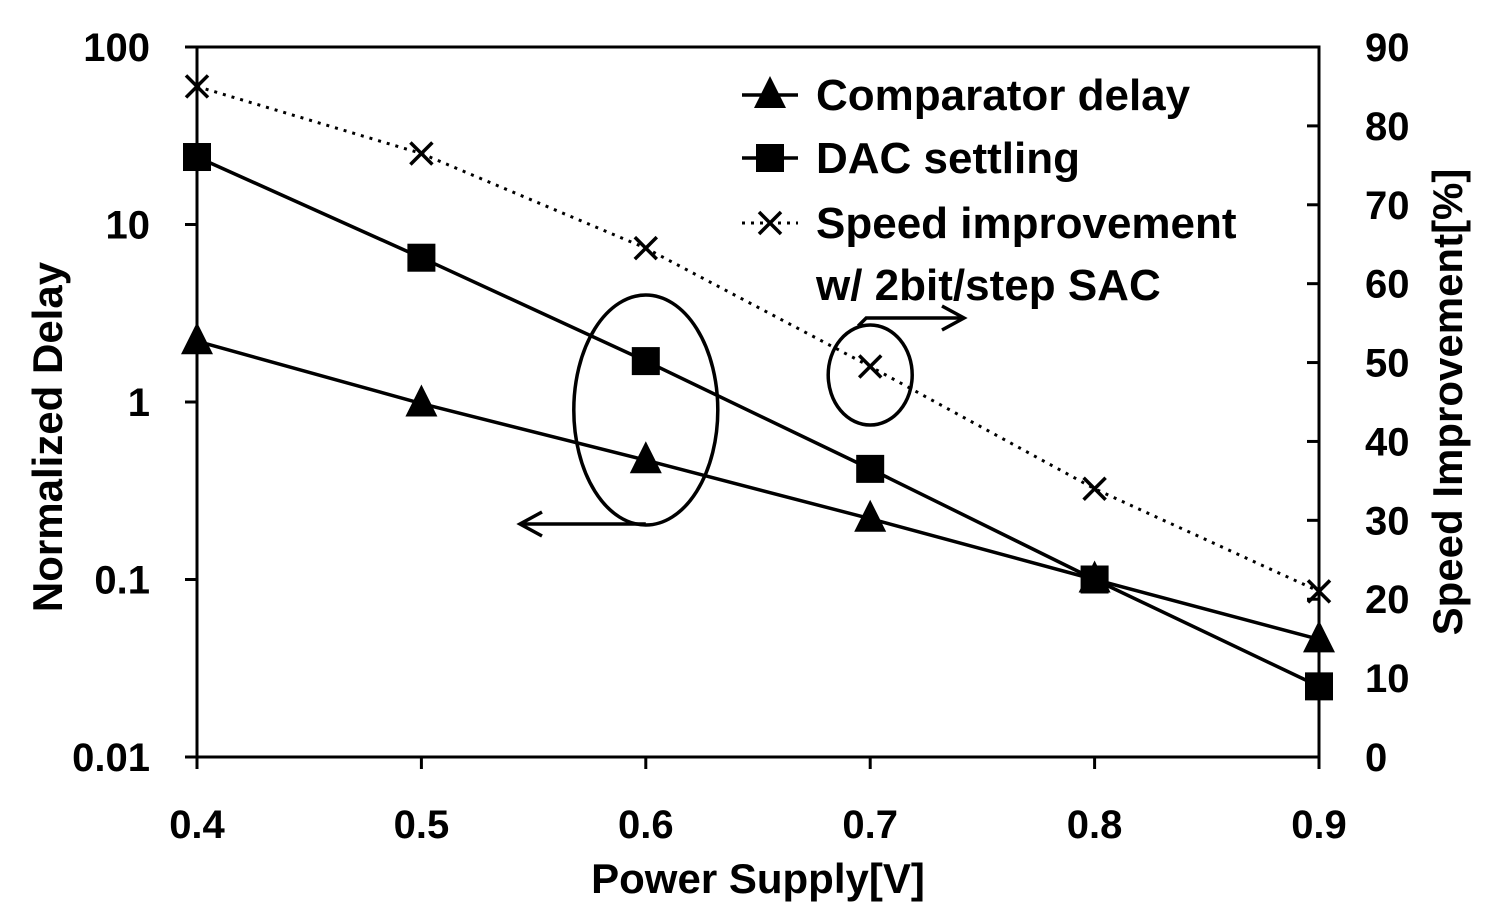  I want to click on right-y-tick-label: 80, so click(1387, 127).